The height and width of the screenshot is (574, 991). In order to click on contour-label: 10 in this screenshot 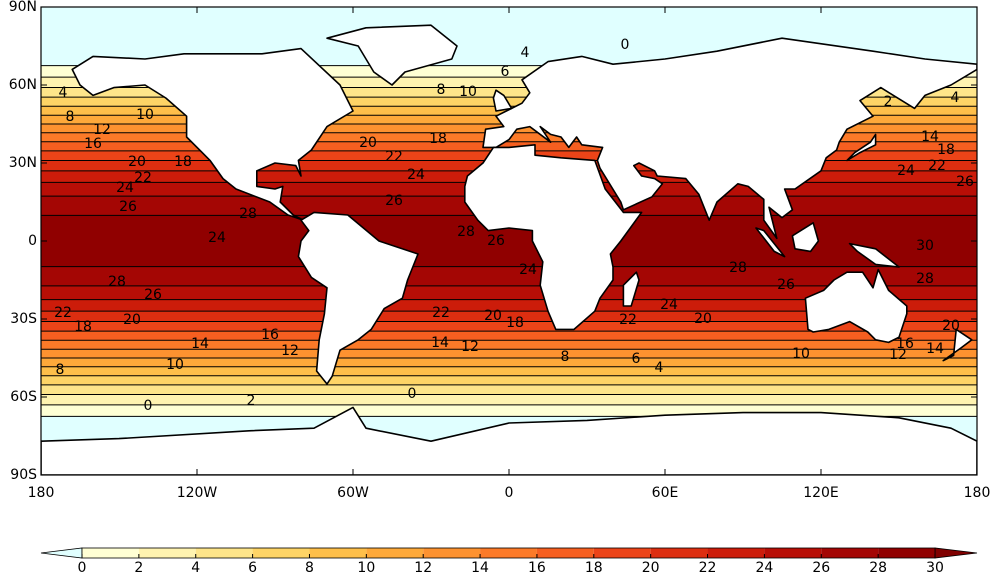, I will do `click(801, 354)`.